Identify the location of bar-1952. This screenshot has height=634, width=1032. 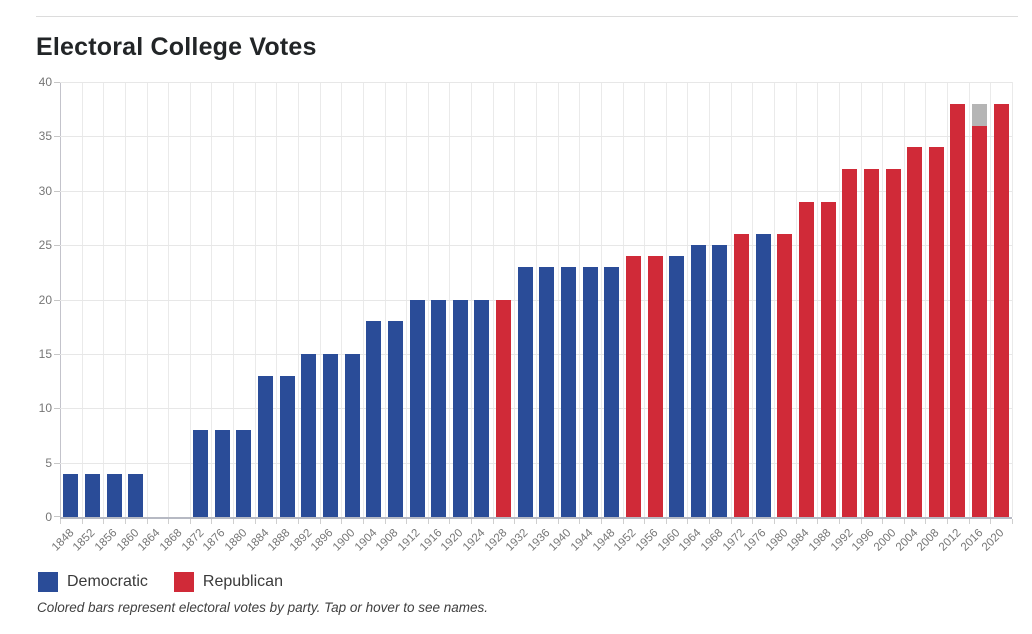
(633, 386).